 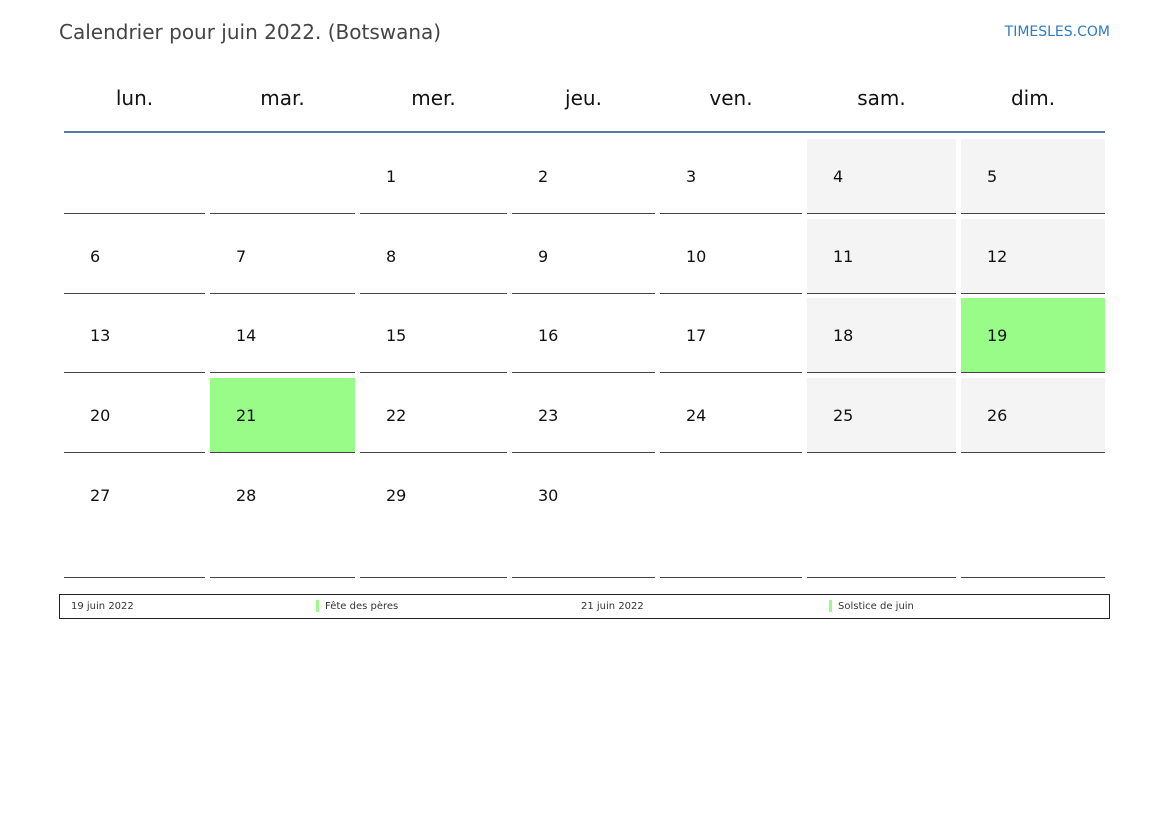 I want to click on legend-date: 19 juin 2022, so click(x=102, y=606).